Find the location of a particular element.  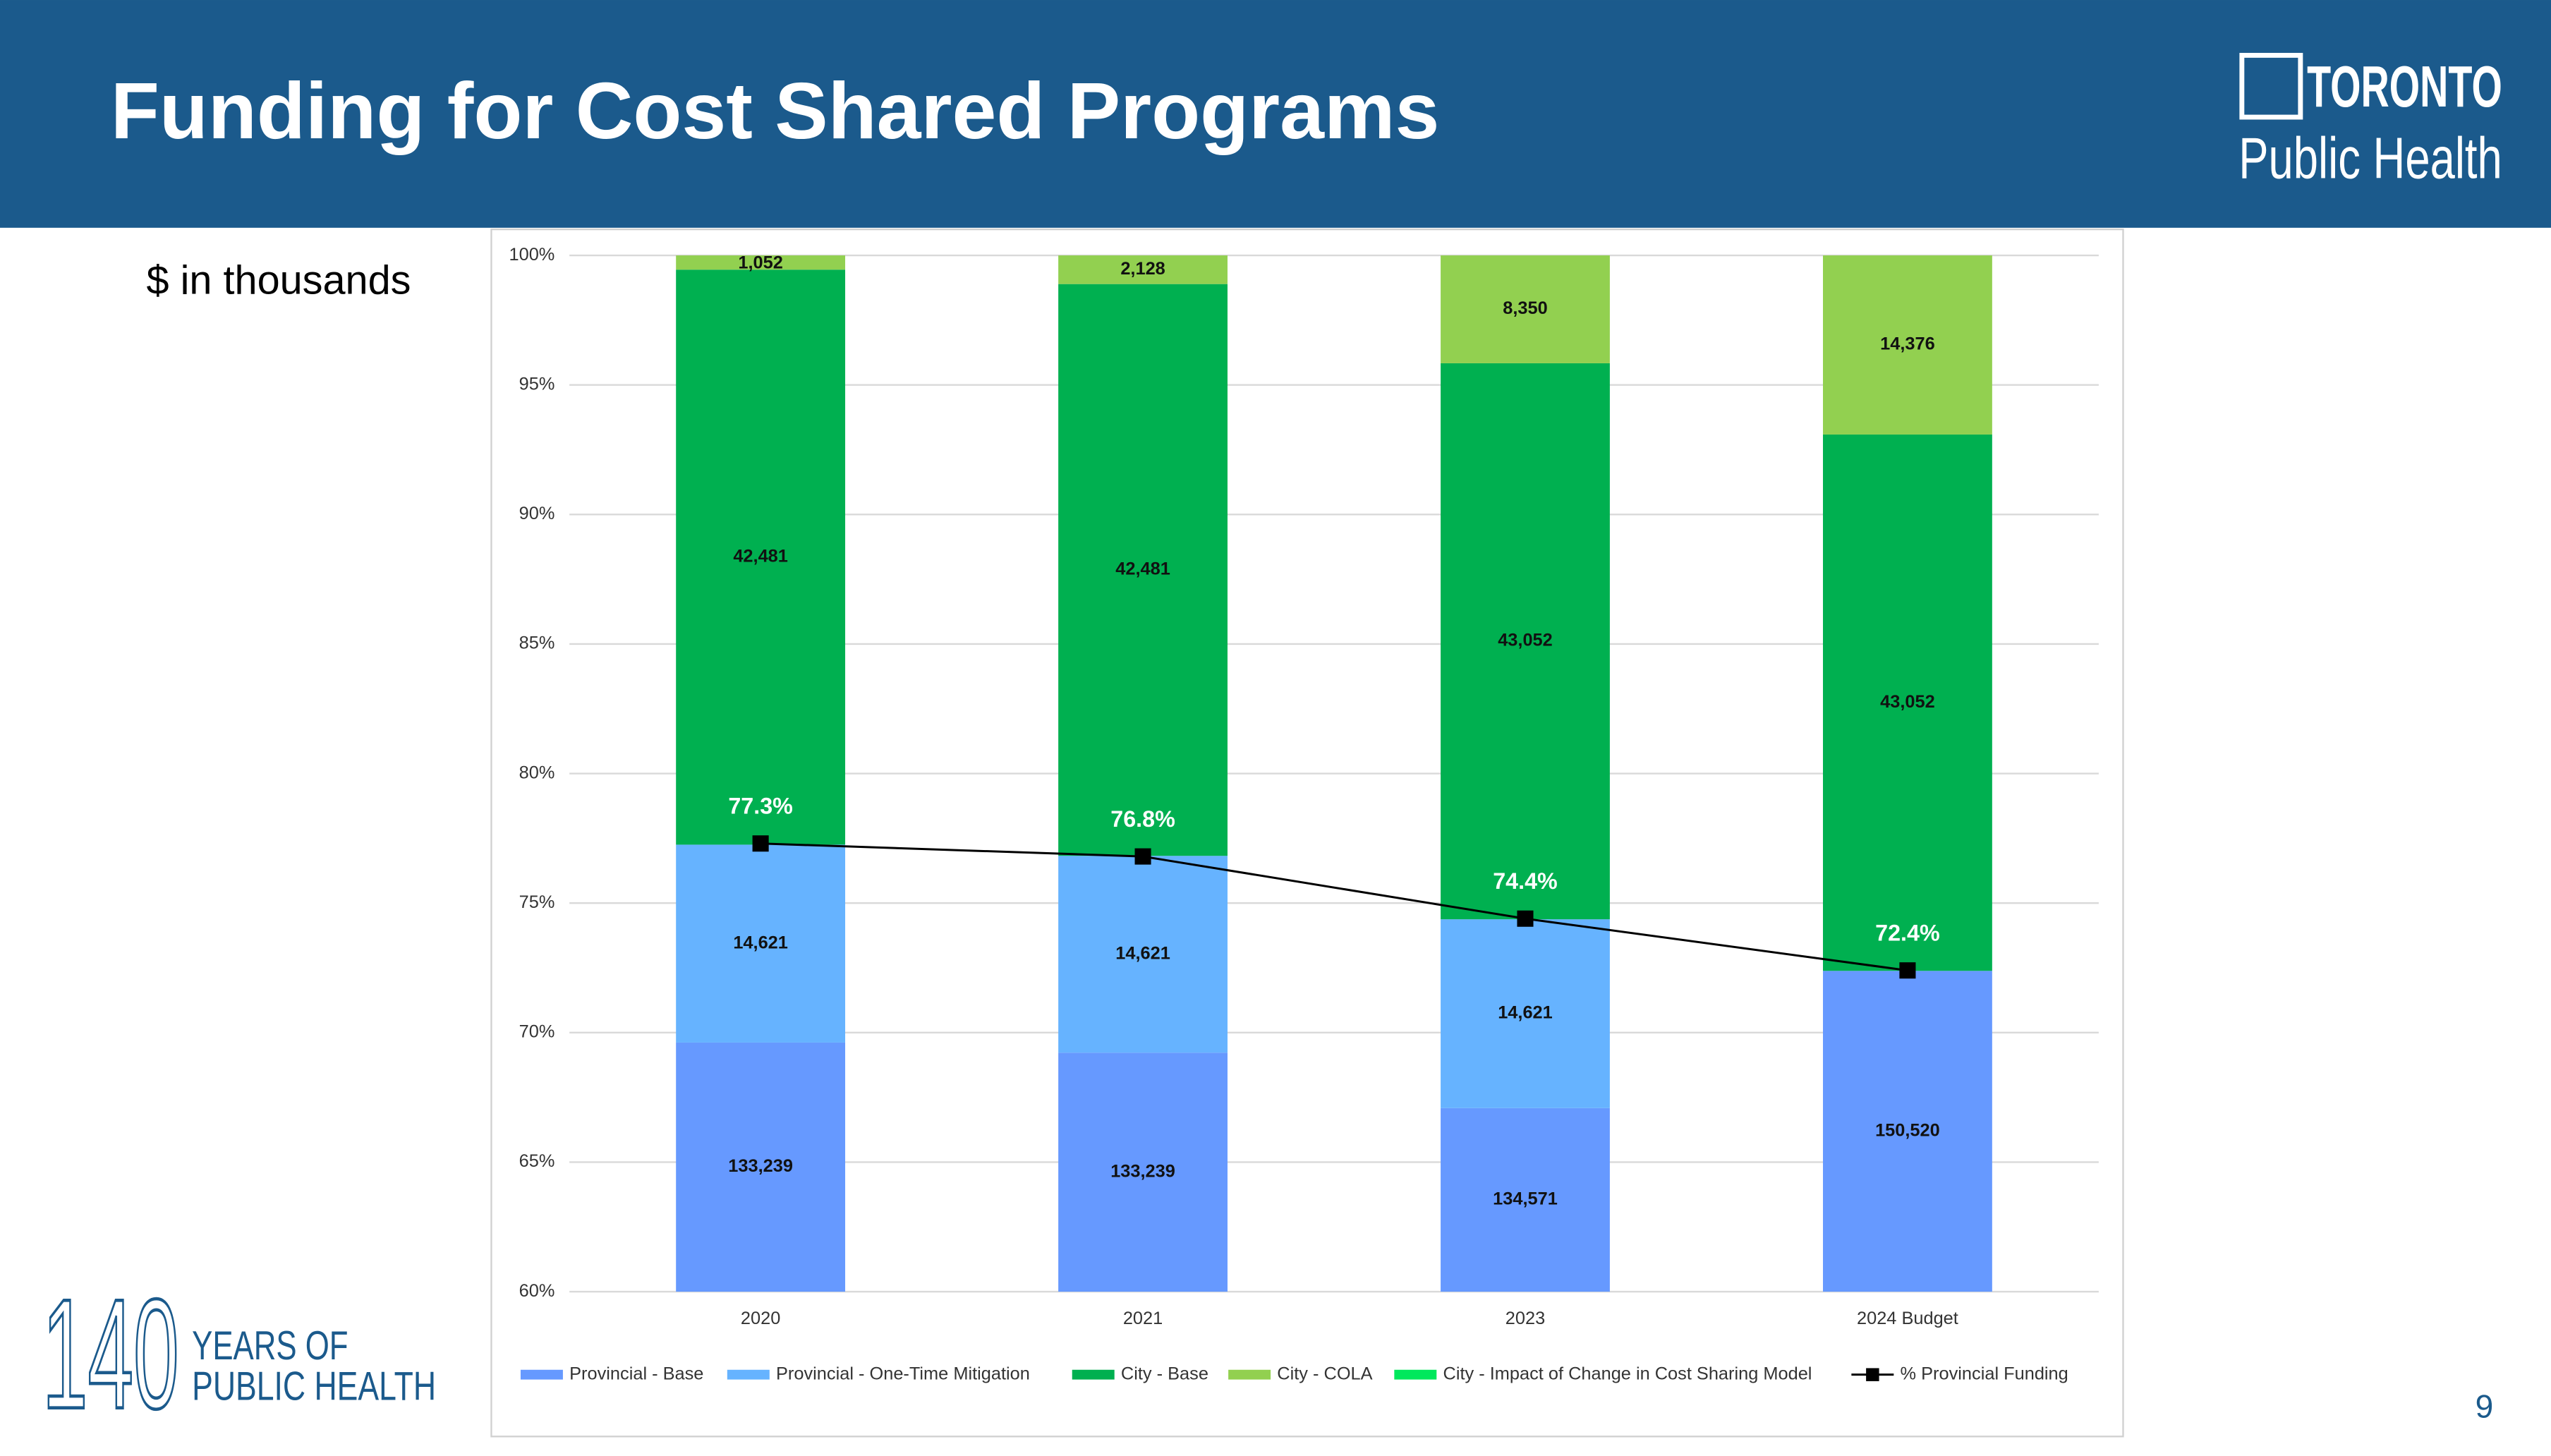

data-label: 2,128 is located at coordinates (1142, 269).